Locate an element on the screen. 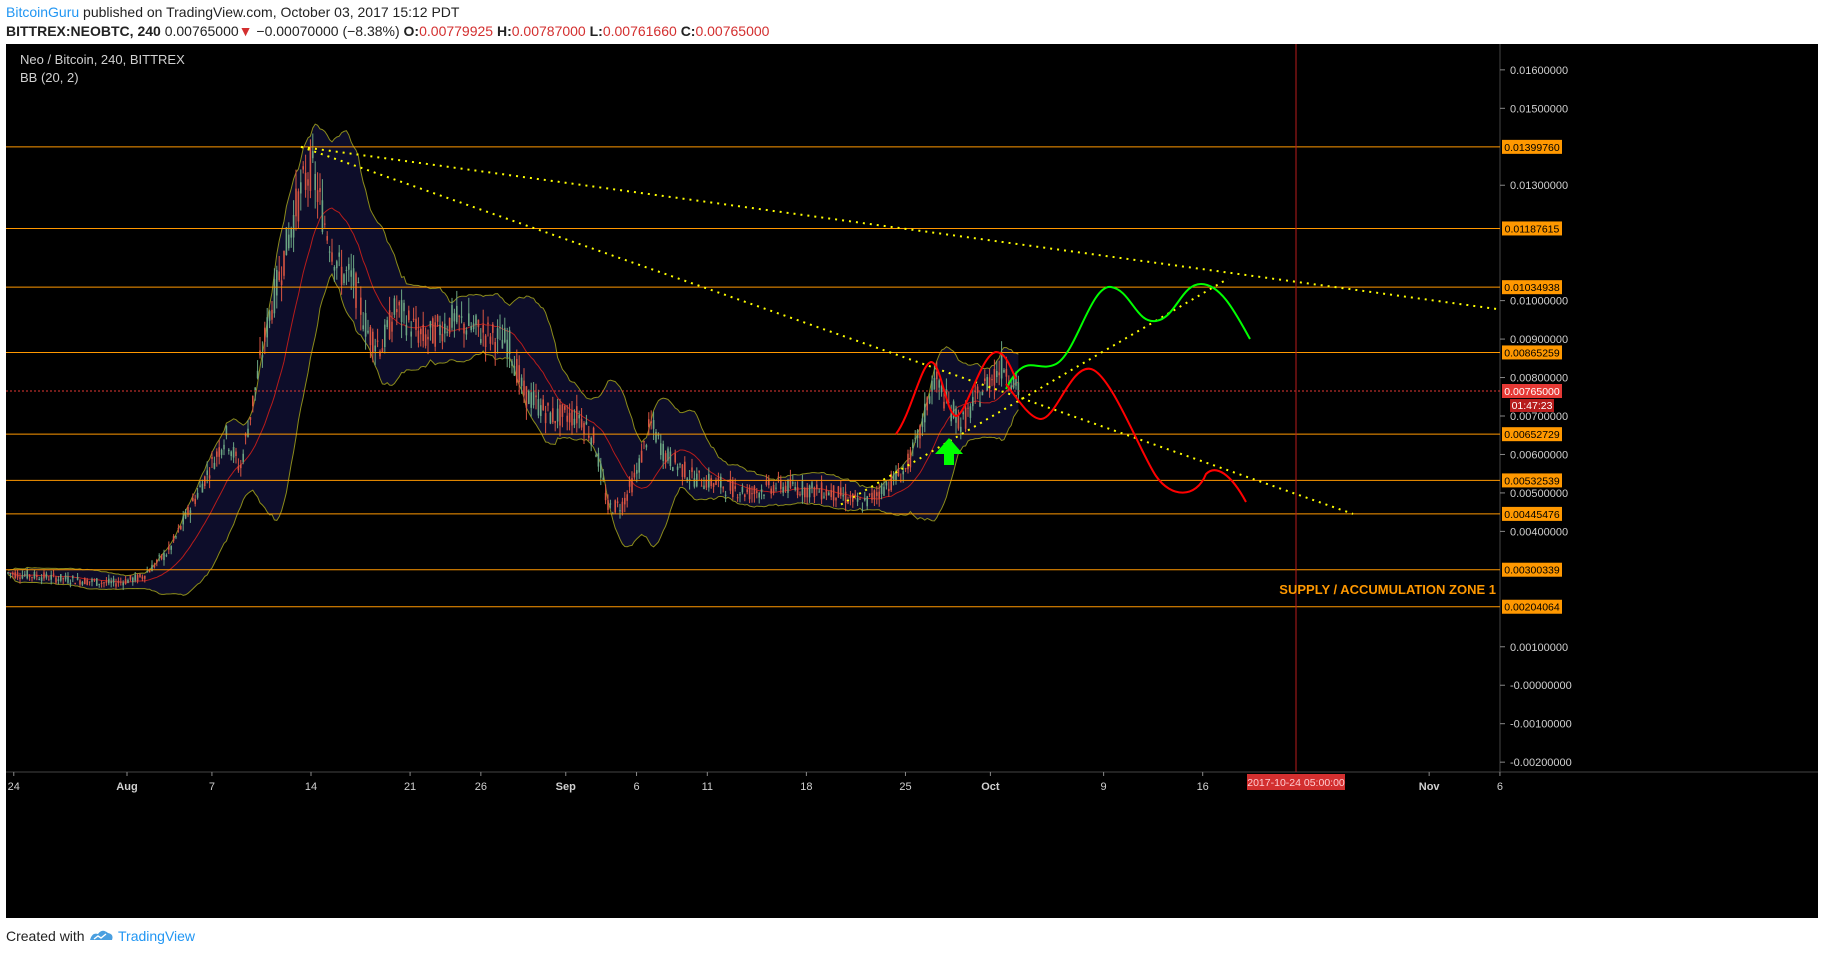 The height and width of the screenshot is (953, 1824). indicator-label: BB (20, 2) is located at coordinates (49, 77).